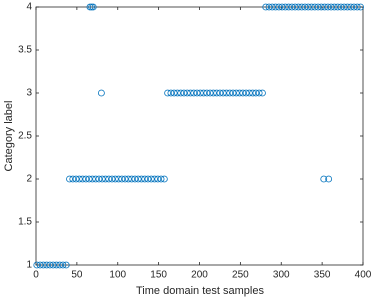 This screenshot has height=300, width=376. What do you see at coordinates (117, 275) in the screenshot?
I see `x-tick-label: 100` at bounding box center [117, 275].